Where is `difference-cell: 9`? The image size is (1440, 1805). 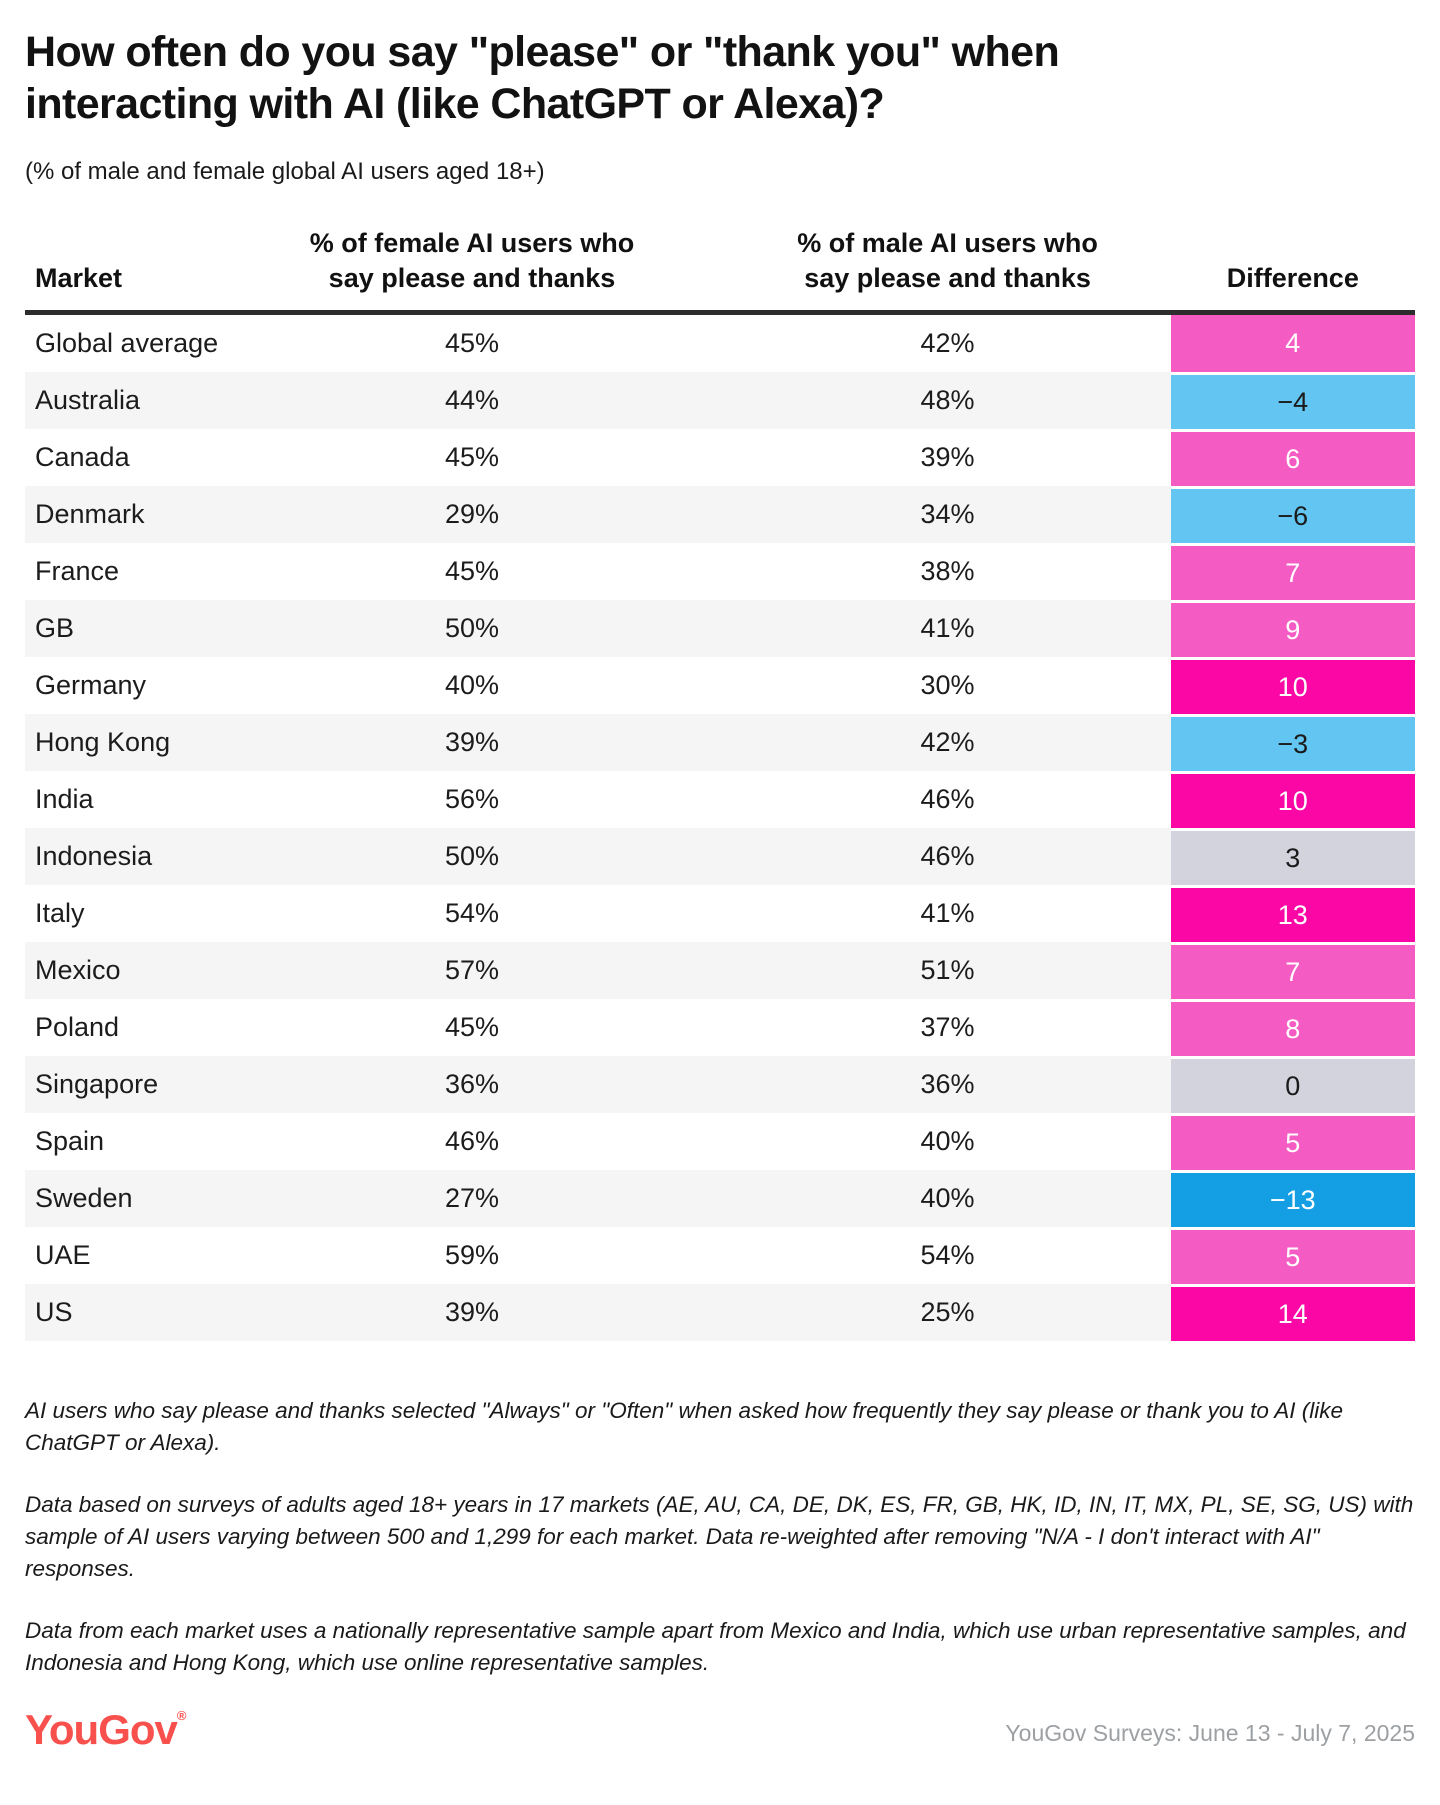
difference-cell: 9 is located at coordinates (1292, 629).